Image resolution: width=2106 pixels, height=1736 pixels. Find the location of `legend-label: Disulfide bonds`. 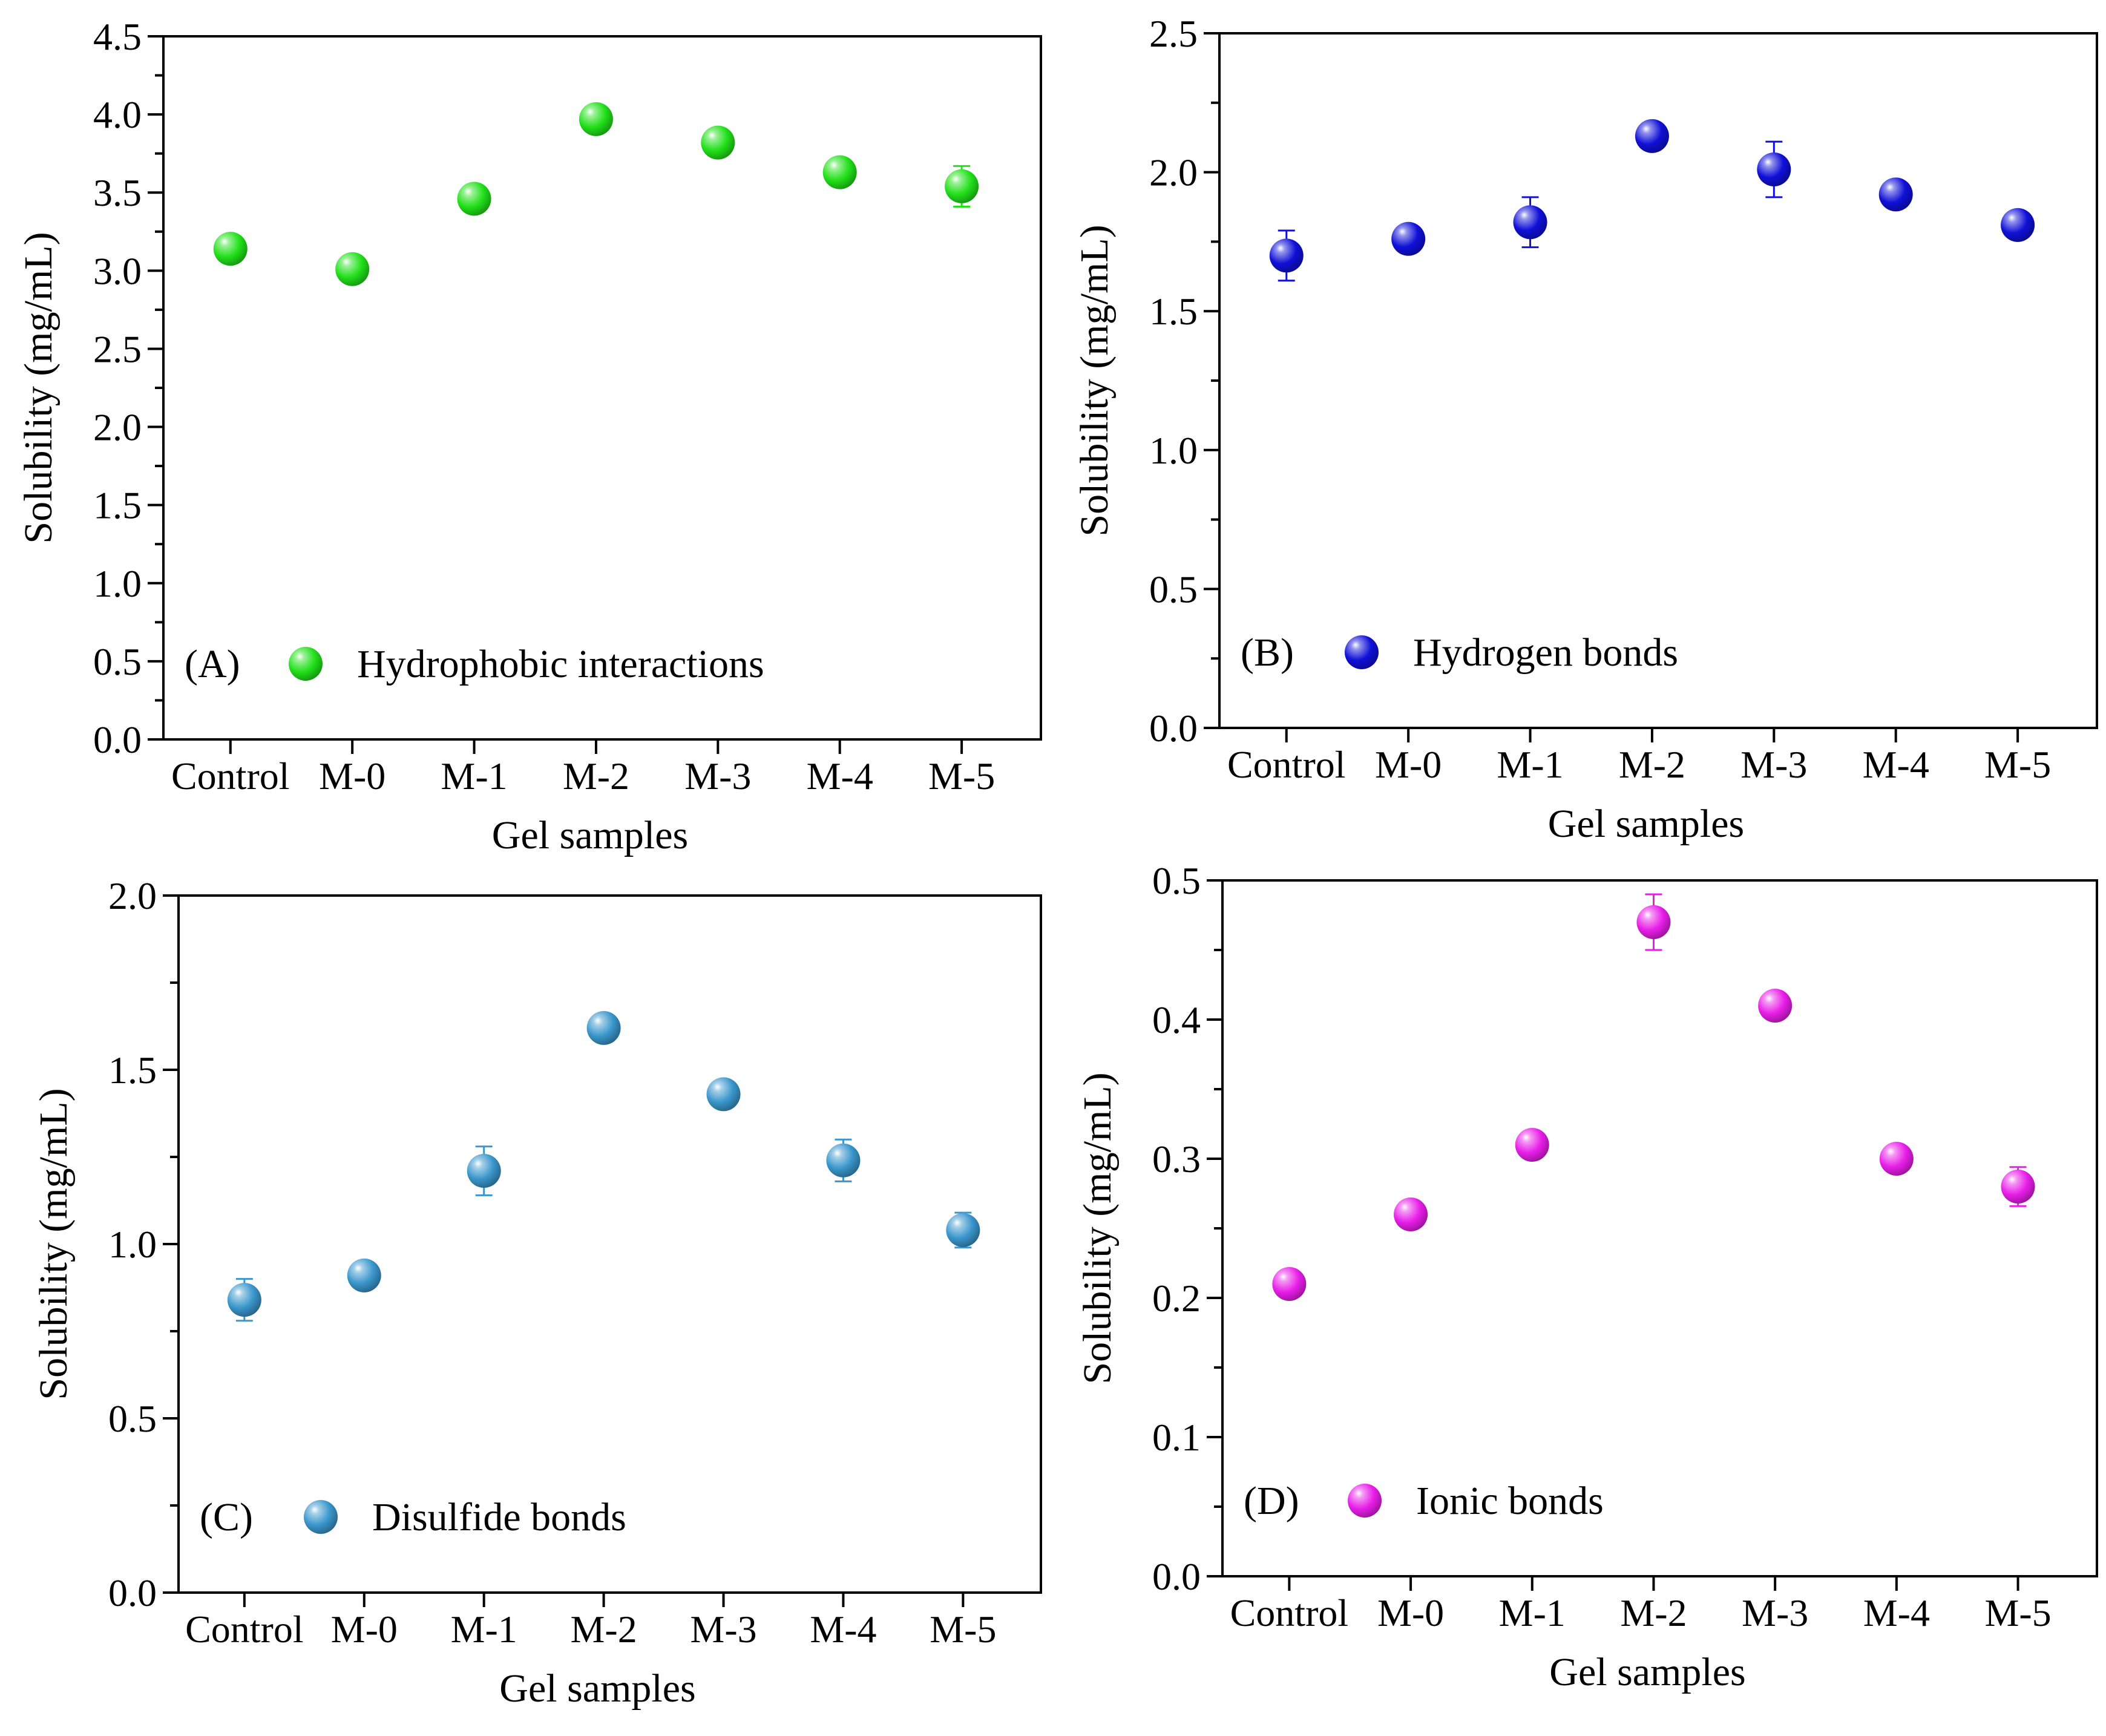

legend-label: Disulfide bonds is located at coordinates (499, 1517).